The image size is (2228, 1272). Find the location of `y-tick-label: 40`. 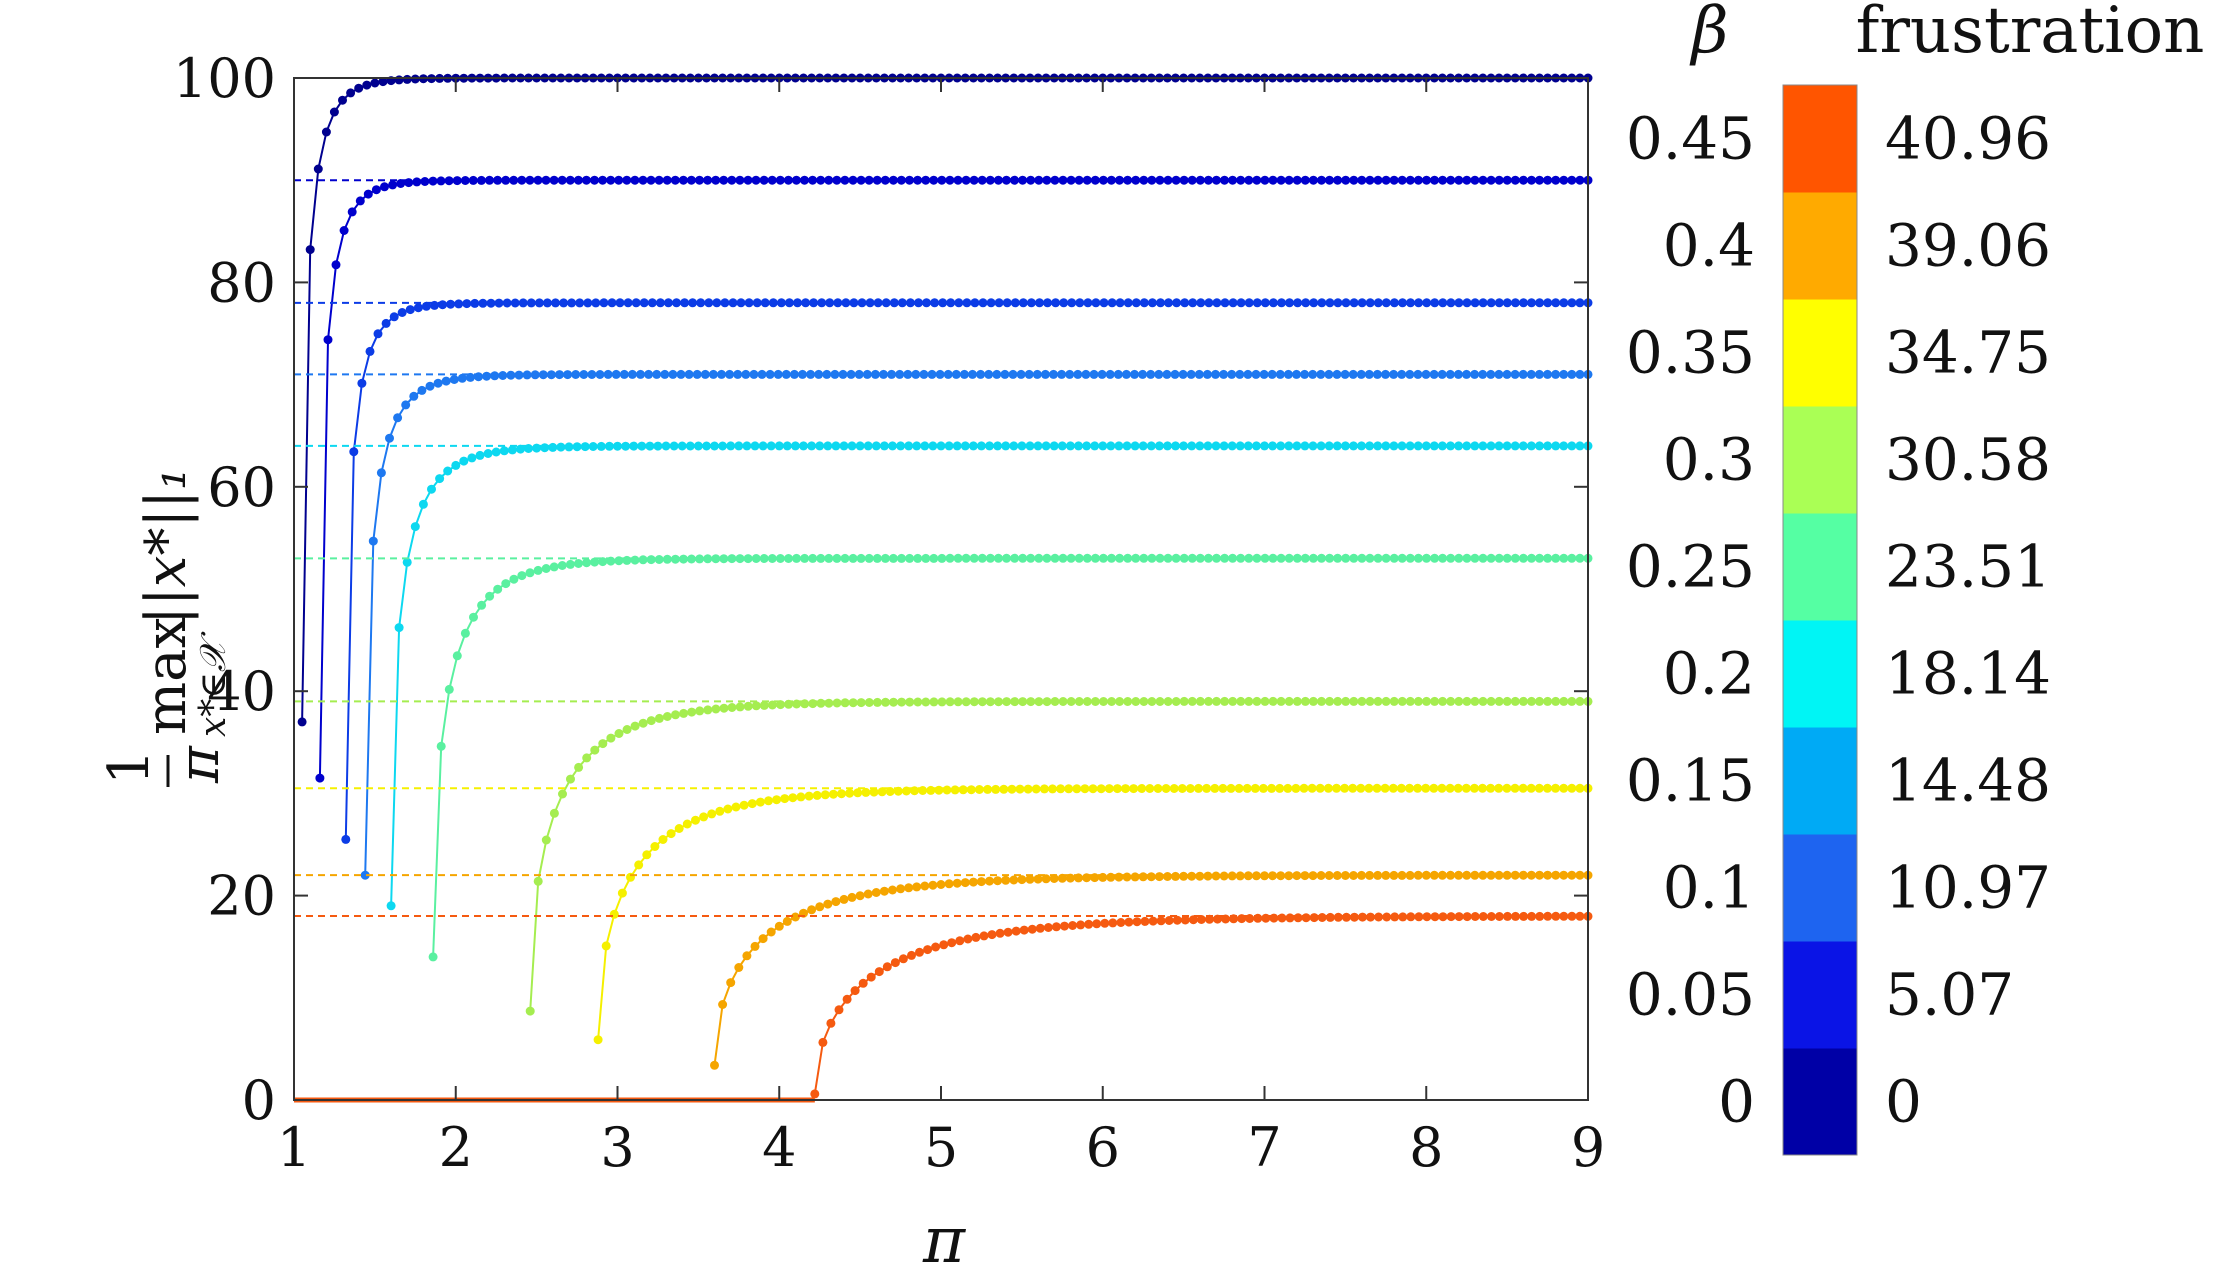

y-tick-label: 40 is located at coordinates (241, 691).